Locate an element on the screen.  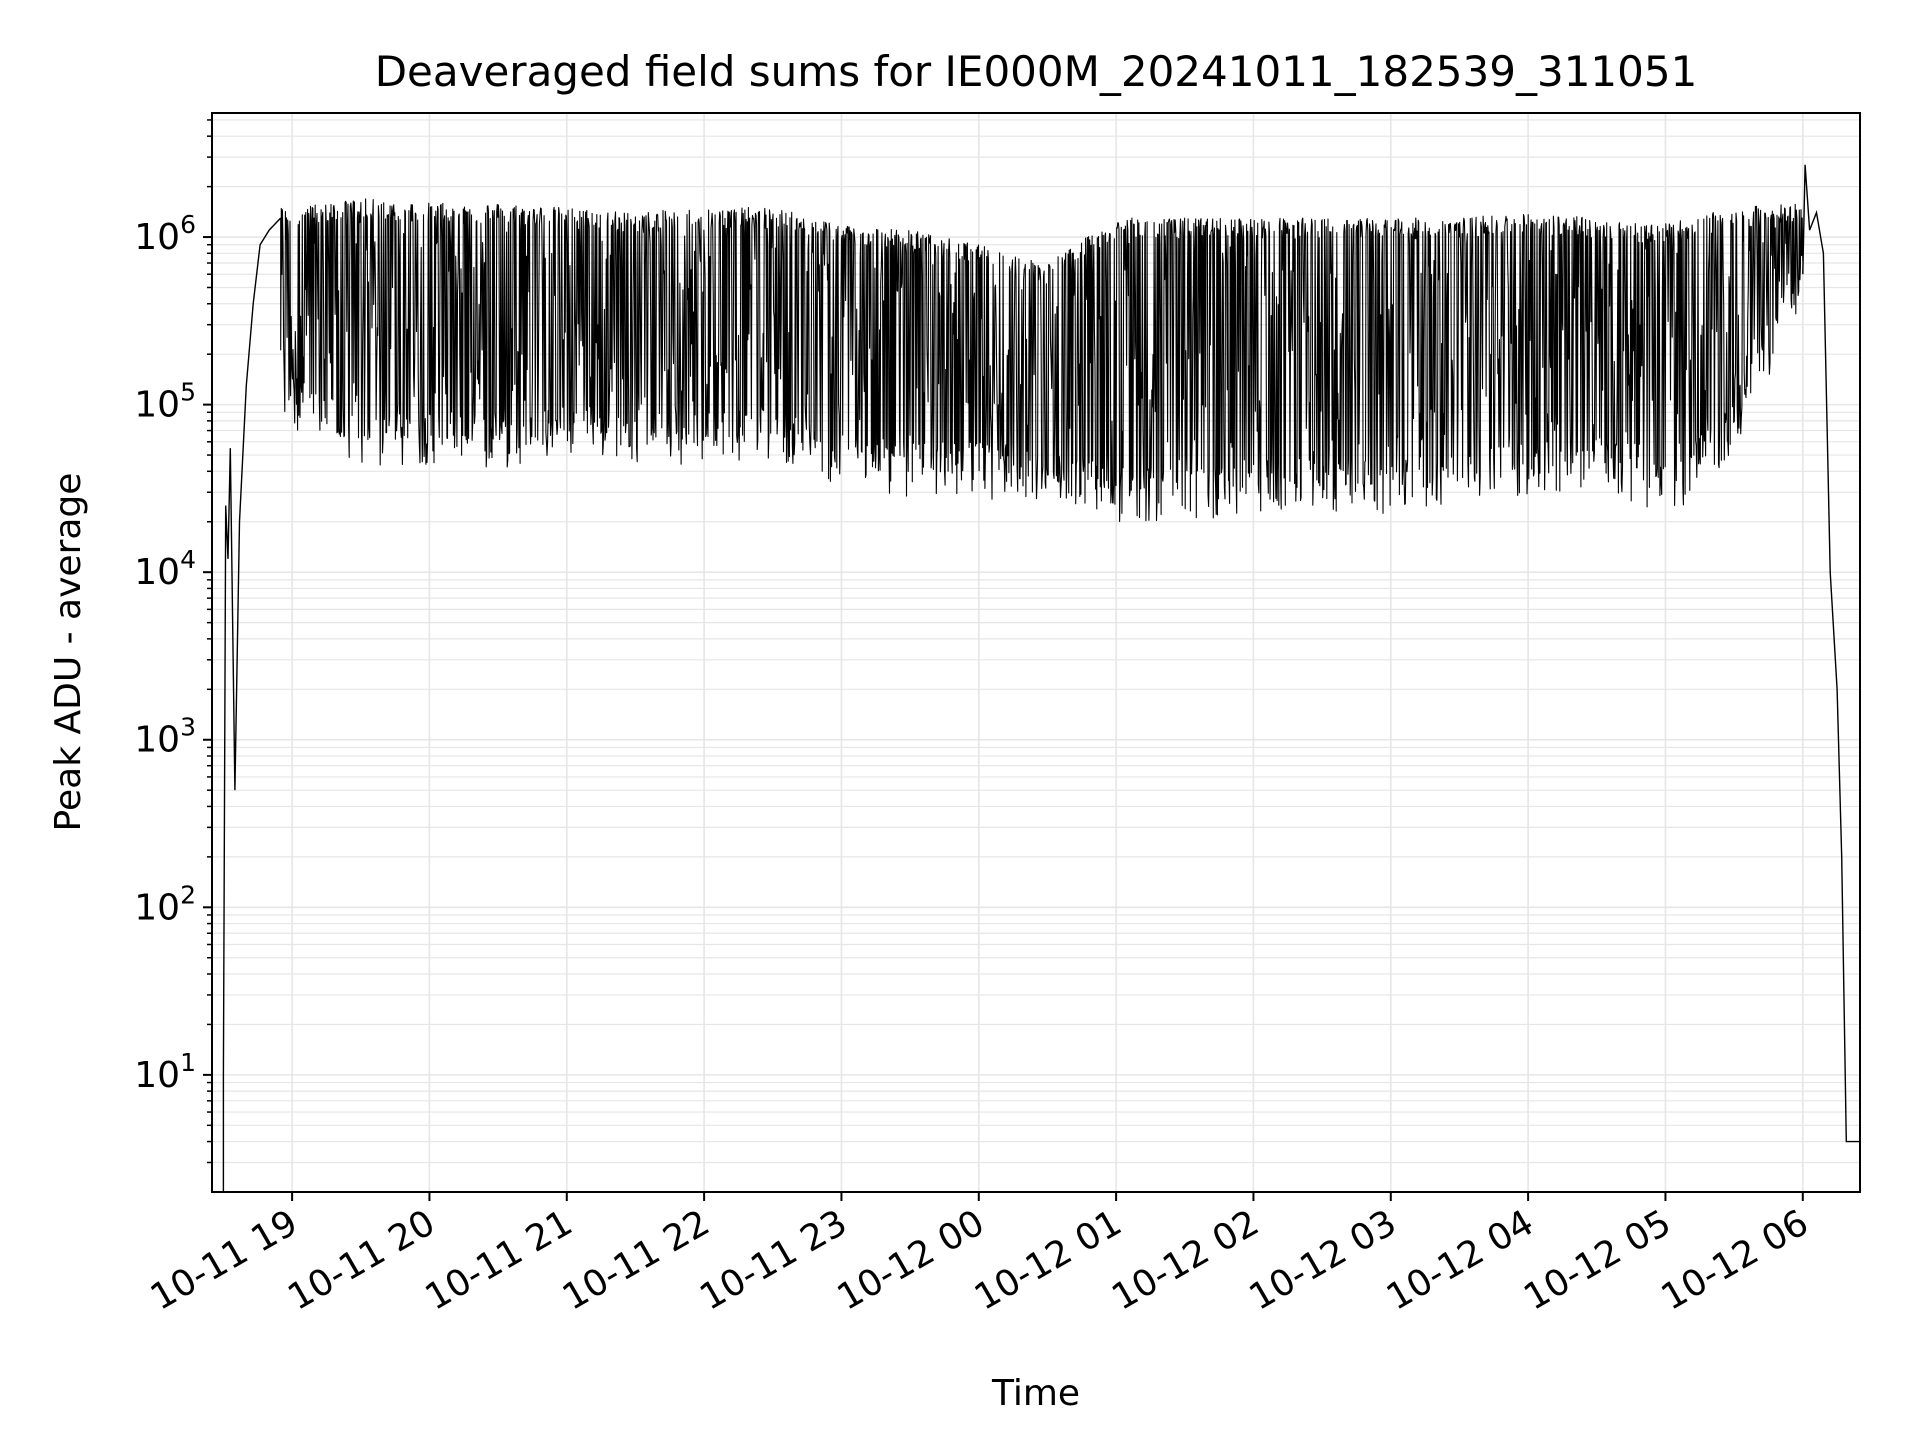
series-line-rampup is located at coordinates (252, 704).